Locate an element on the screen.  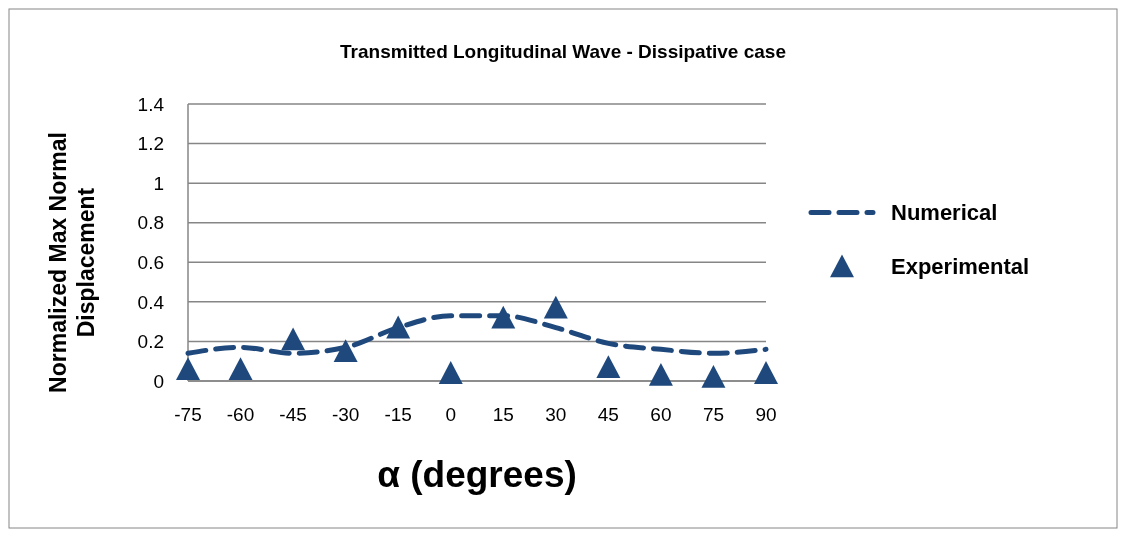
x-tick-label: -75 is located at coordinates (188, 414).